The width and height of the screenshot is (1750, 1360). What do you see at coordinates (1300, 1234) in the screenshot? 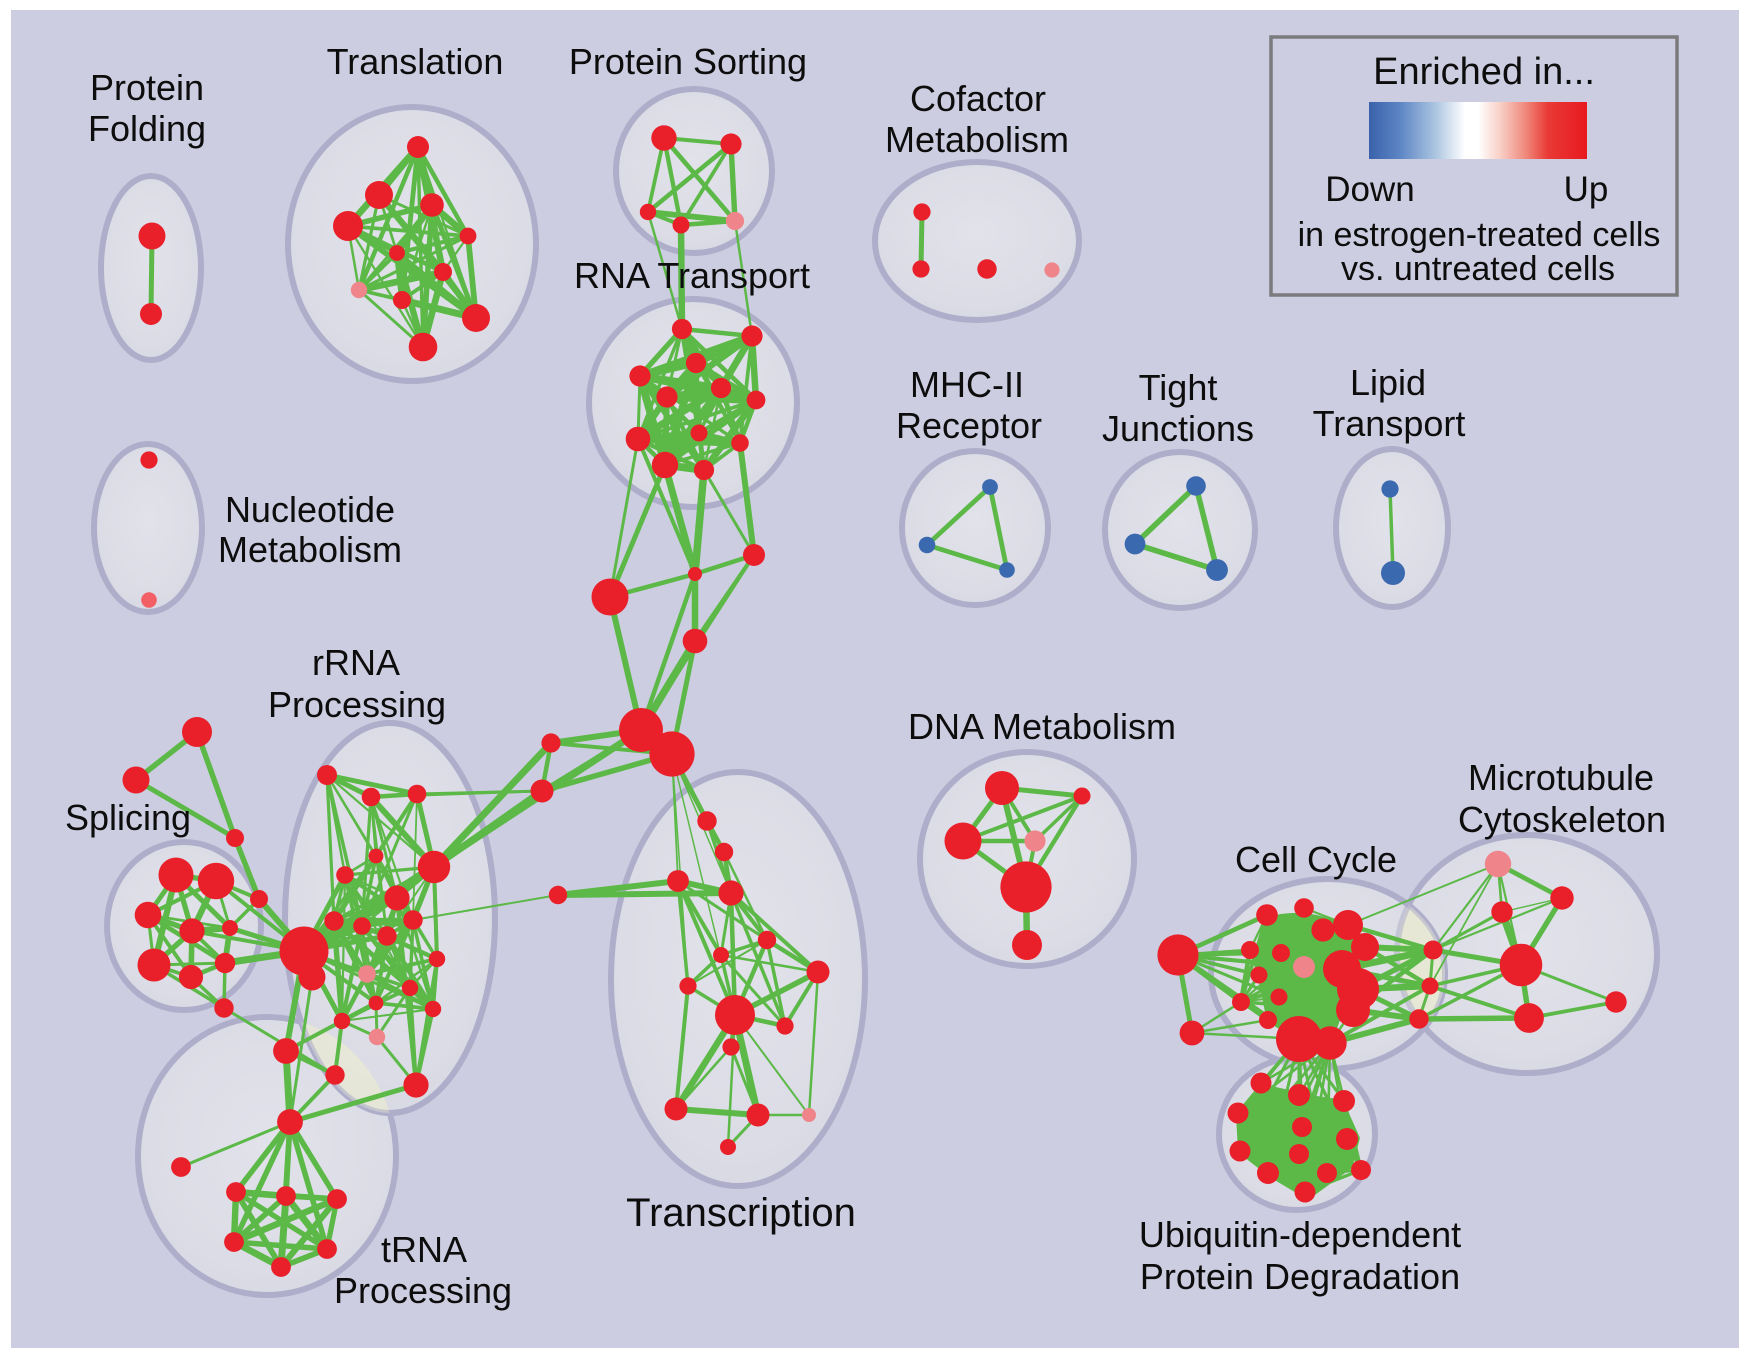
I see `svg-text: Ubiquitin-dependent` at bounding box center [1300, 1234].